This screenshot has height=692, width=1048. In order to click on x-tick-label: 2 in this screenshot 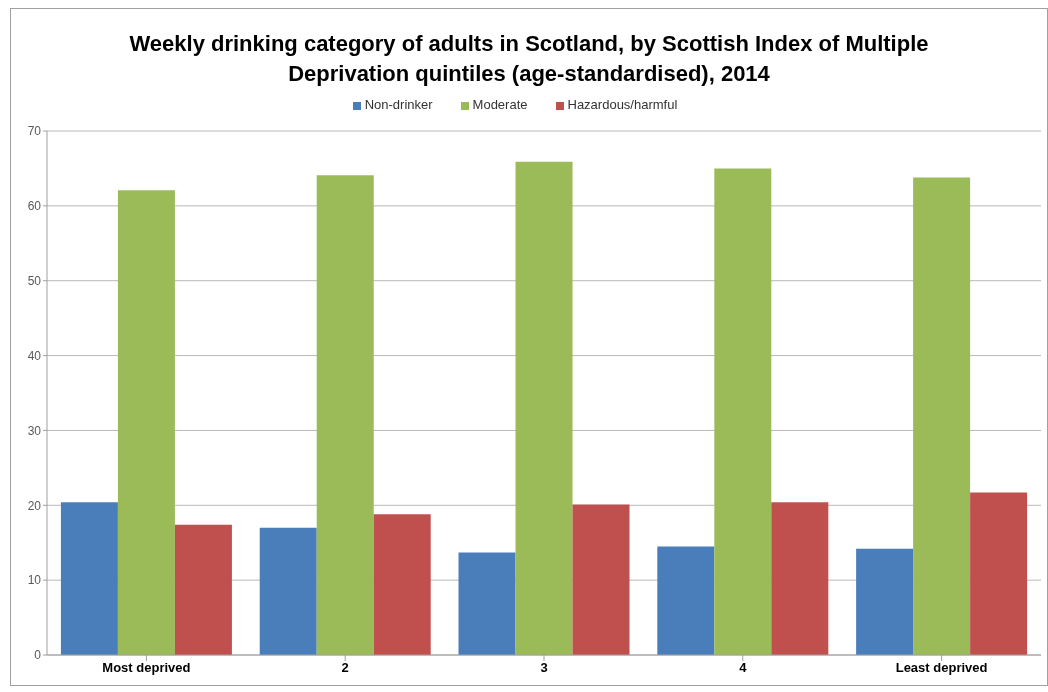, I will do `click(345, 668)`.